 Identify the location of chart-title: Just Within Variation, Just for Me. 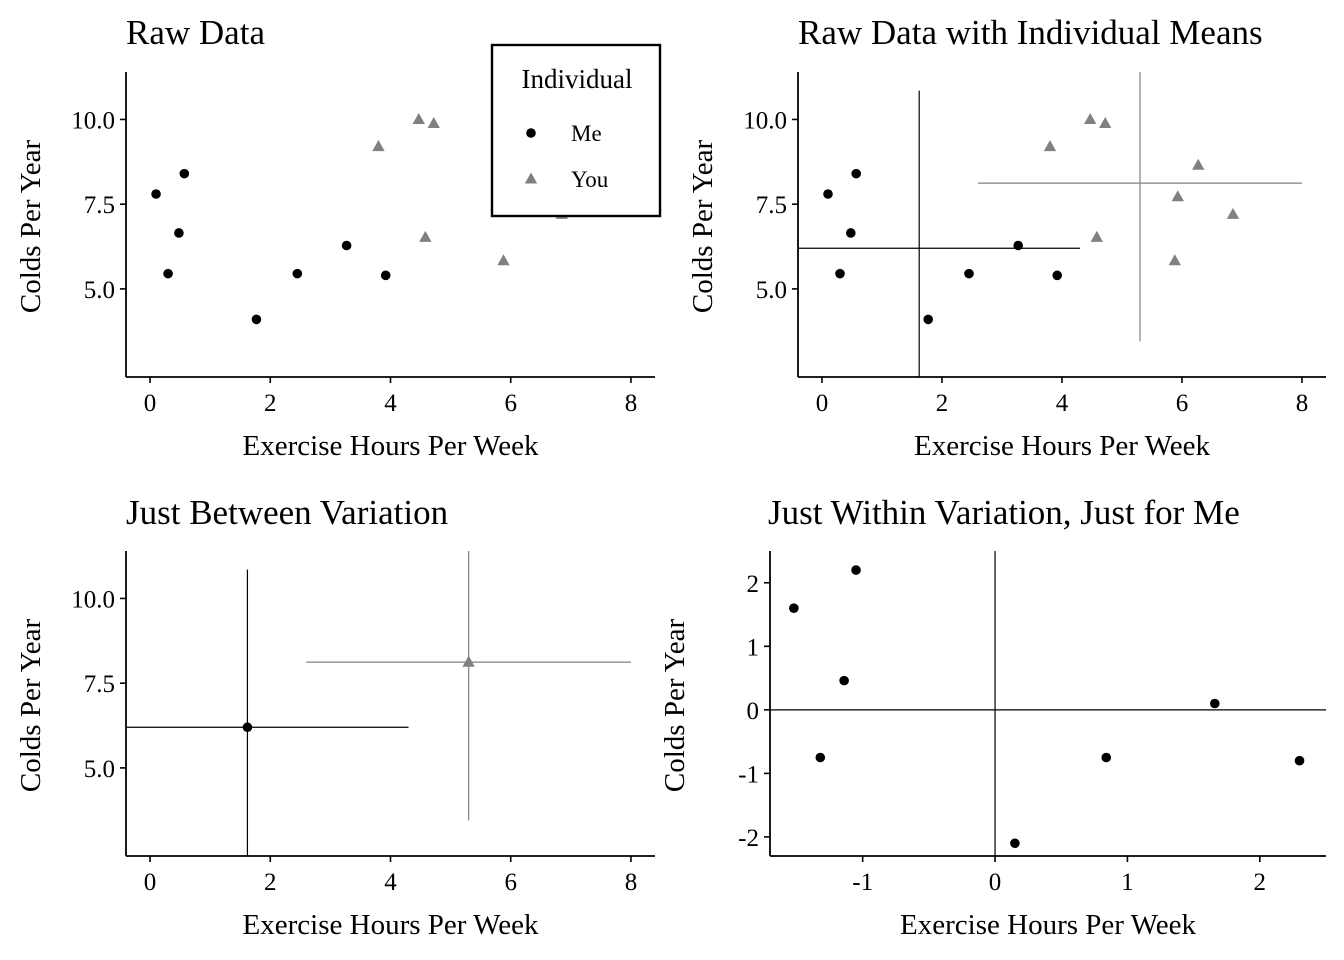
(1004, 512).